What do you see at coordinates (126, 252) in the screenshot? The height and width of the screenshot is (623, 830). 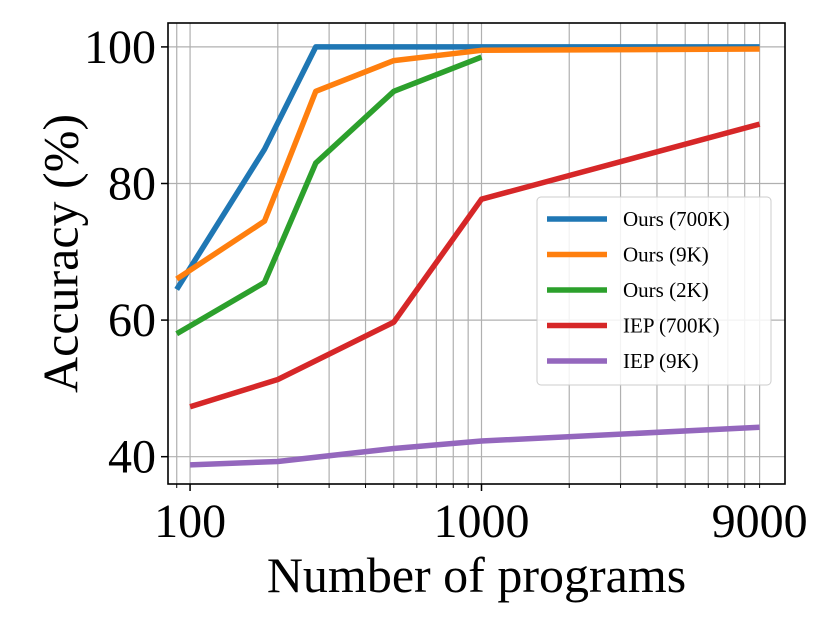 I see `y-axis-ticks: 40 60 80 100` at bounding box center [126, 252].